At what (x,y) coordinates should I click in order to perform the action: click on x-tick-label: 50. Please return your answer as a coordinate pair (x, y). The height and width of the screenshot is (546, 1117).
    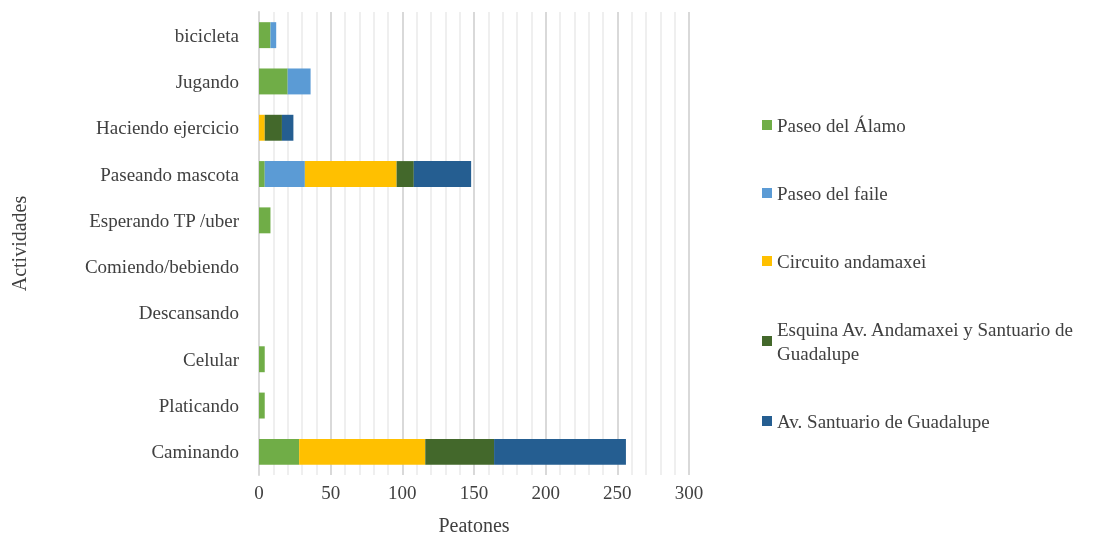
    Looking at the image, I should click on (331, 492).